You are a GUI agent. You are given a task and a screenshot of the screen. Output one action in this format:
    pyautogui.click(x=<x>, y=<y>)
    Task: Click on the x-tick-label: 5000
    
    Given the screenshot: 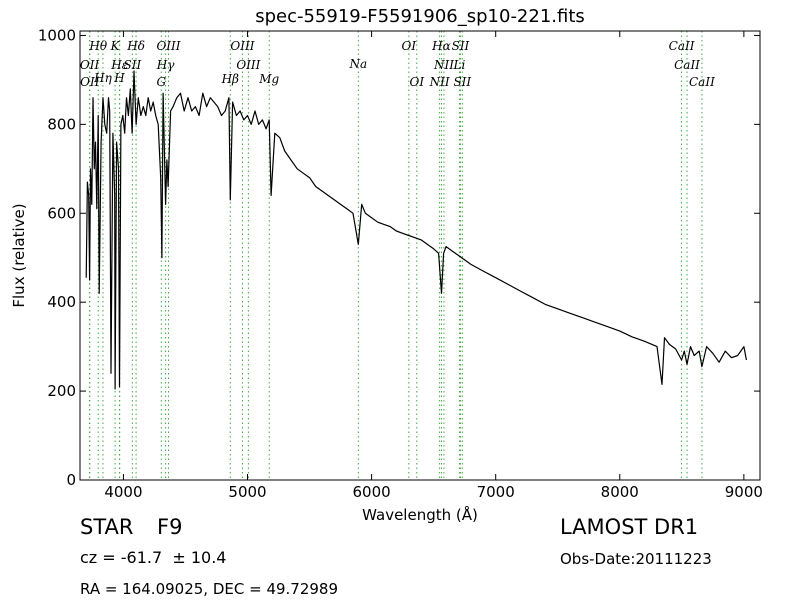 What is the action you would take?
    pyautogui.click(x=247, y=492)
    